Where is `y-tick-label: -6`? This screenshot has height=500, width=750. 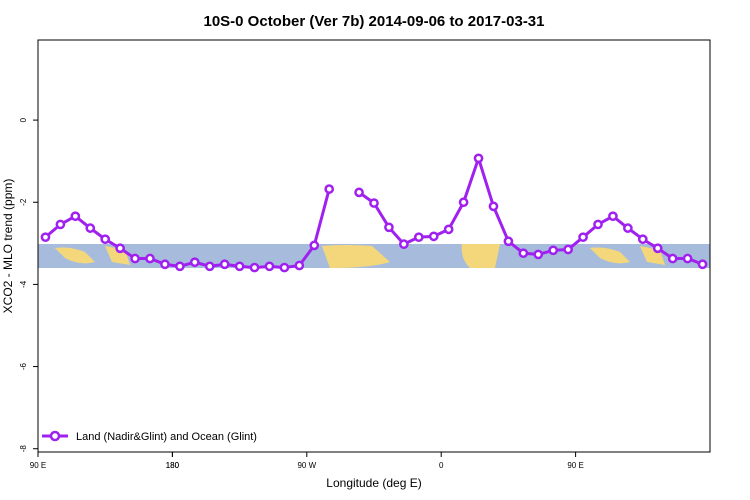 y-tick-label: -6 is located at coordinates (23, 366).